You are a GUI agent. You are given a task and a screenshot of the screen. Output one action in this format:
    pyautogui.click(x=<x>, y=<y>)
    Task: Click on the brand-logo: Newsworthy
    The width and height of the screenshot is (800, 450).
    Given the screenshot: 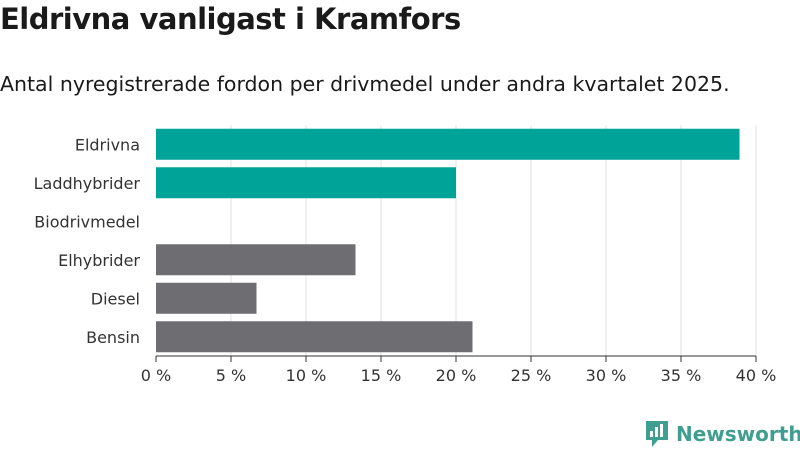 What is the action you would take?
    pyautogui.click(x=722, y=434)
    